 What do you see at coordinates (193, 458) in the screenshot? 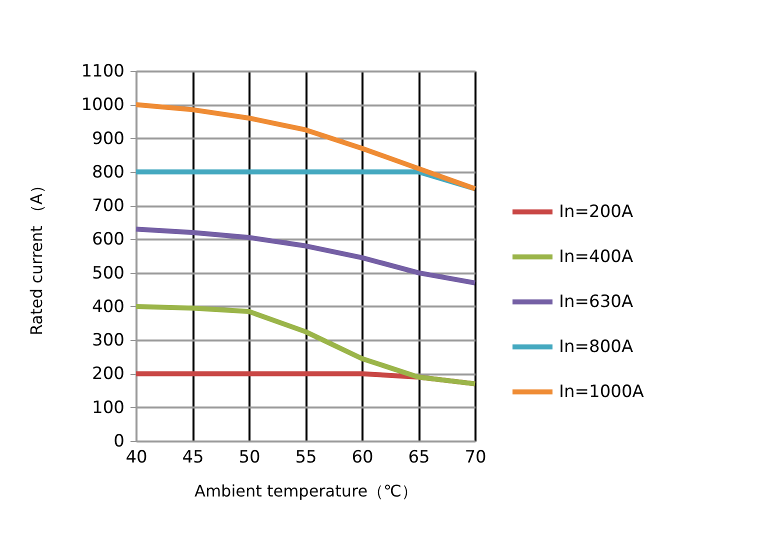
I see `x-tick-label: 45` at bounding box center [193, 458].